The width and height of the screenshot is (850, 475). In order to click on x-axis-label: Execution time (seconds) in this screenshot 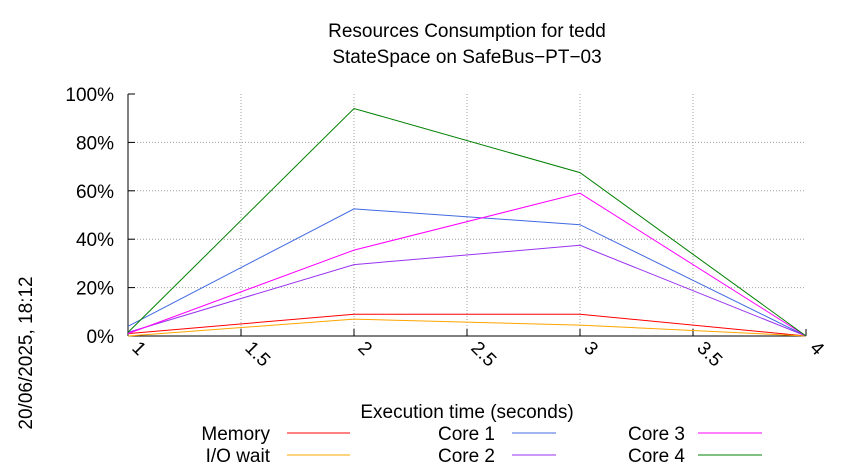, I will do `click(466, 412)`.